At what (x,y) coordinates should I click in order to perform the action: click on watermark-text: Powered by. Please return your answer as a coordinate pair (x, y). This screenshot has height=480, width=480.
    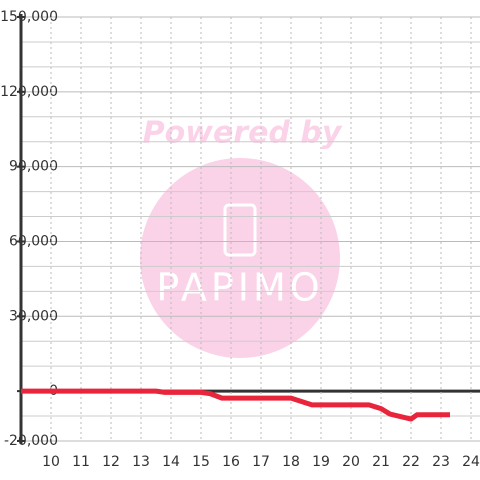
    Looking at the image, I should click on (243, 133).